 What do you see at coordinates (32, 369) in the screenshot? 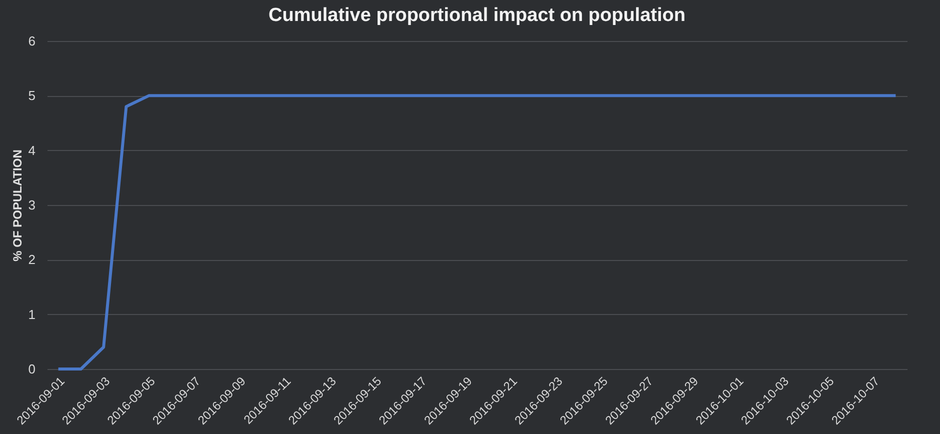
I see `y-tick-label: 0` at bounding box center [32, 369].